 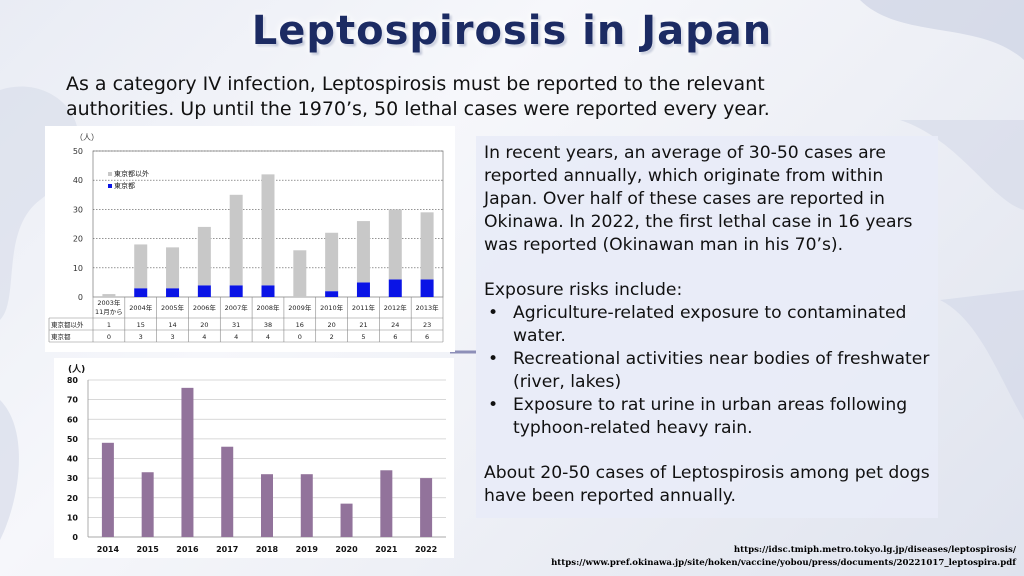 What do you see at coordinates (205, 307) in the screenshot?
I see `x-tick-label: 2006年` at bounding box center [205, 307].